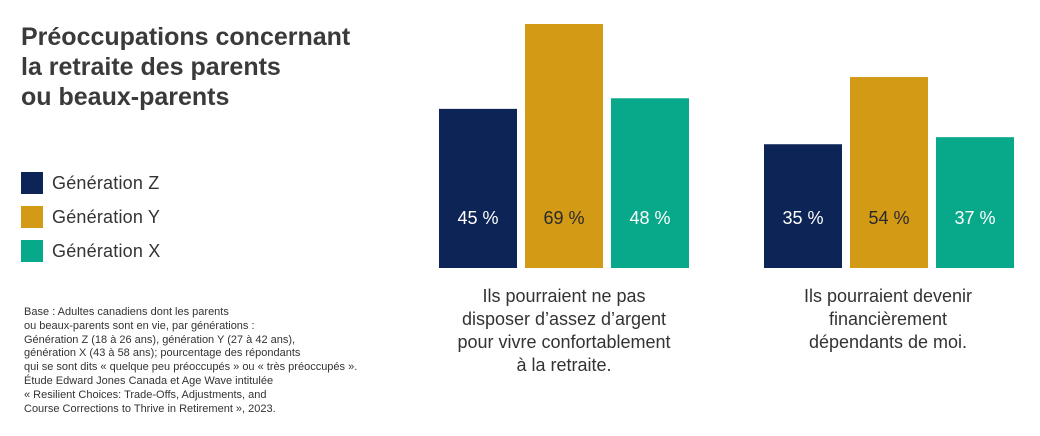 The width and height of the screenshot is (1040, 436). I want to click on category-label-line: Ils pourraient devenir, so click(888, 296).